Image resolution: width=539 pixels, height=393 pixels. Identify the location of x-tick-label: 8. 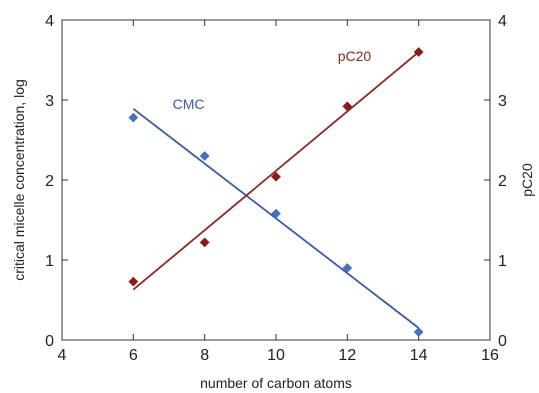
(204, 355).